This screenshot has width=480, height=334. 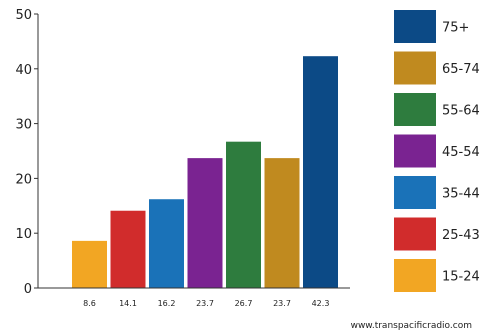 What do you see at coordinates (411, 326) in the screenshot?
I see `watermark-text: www.transpacificradio.com` at bounding box center [411, 326].